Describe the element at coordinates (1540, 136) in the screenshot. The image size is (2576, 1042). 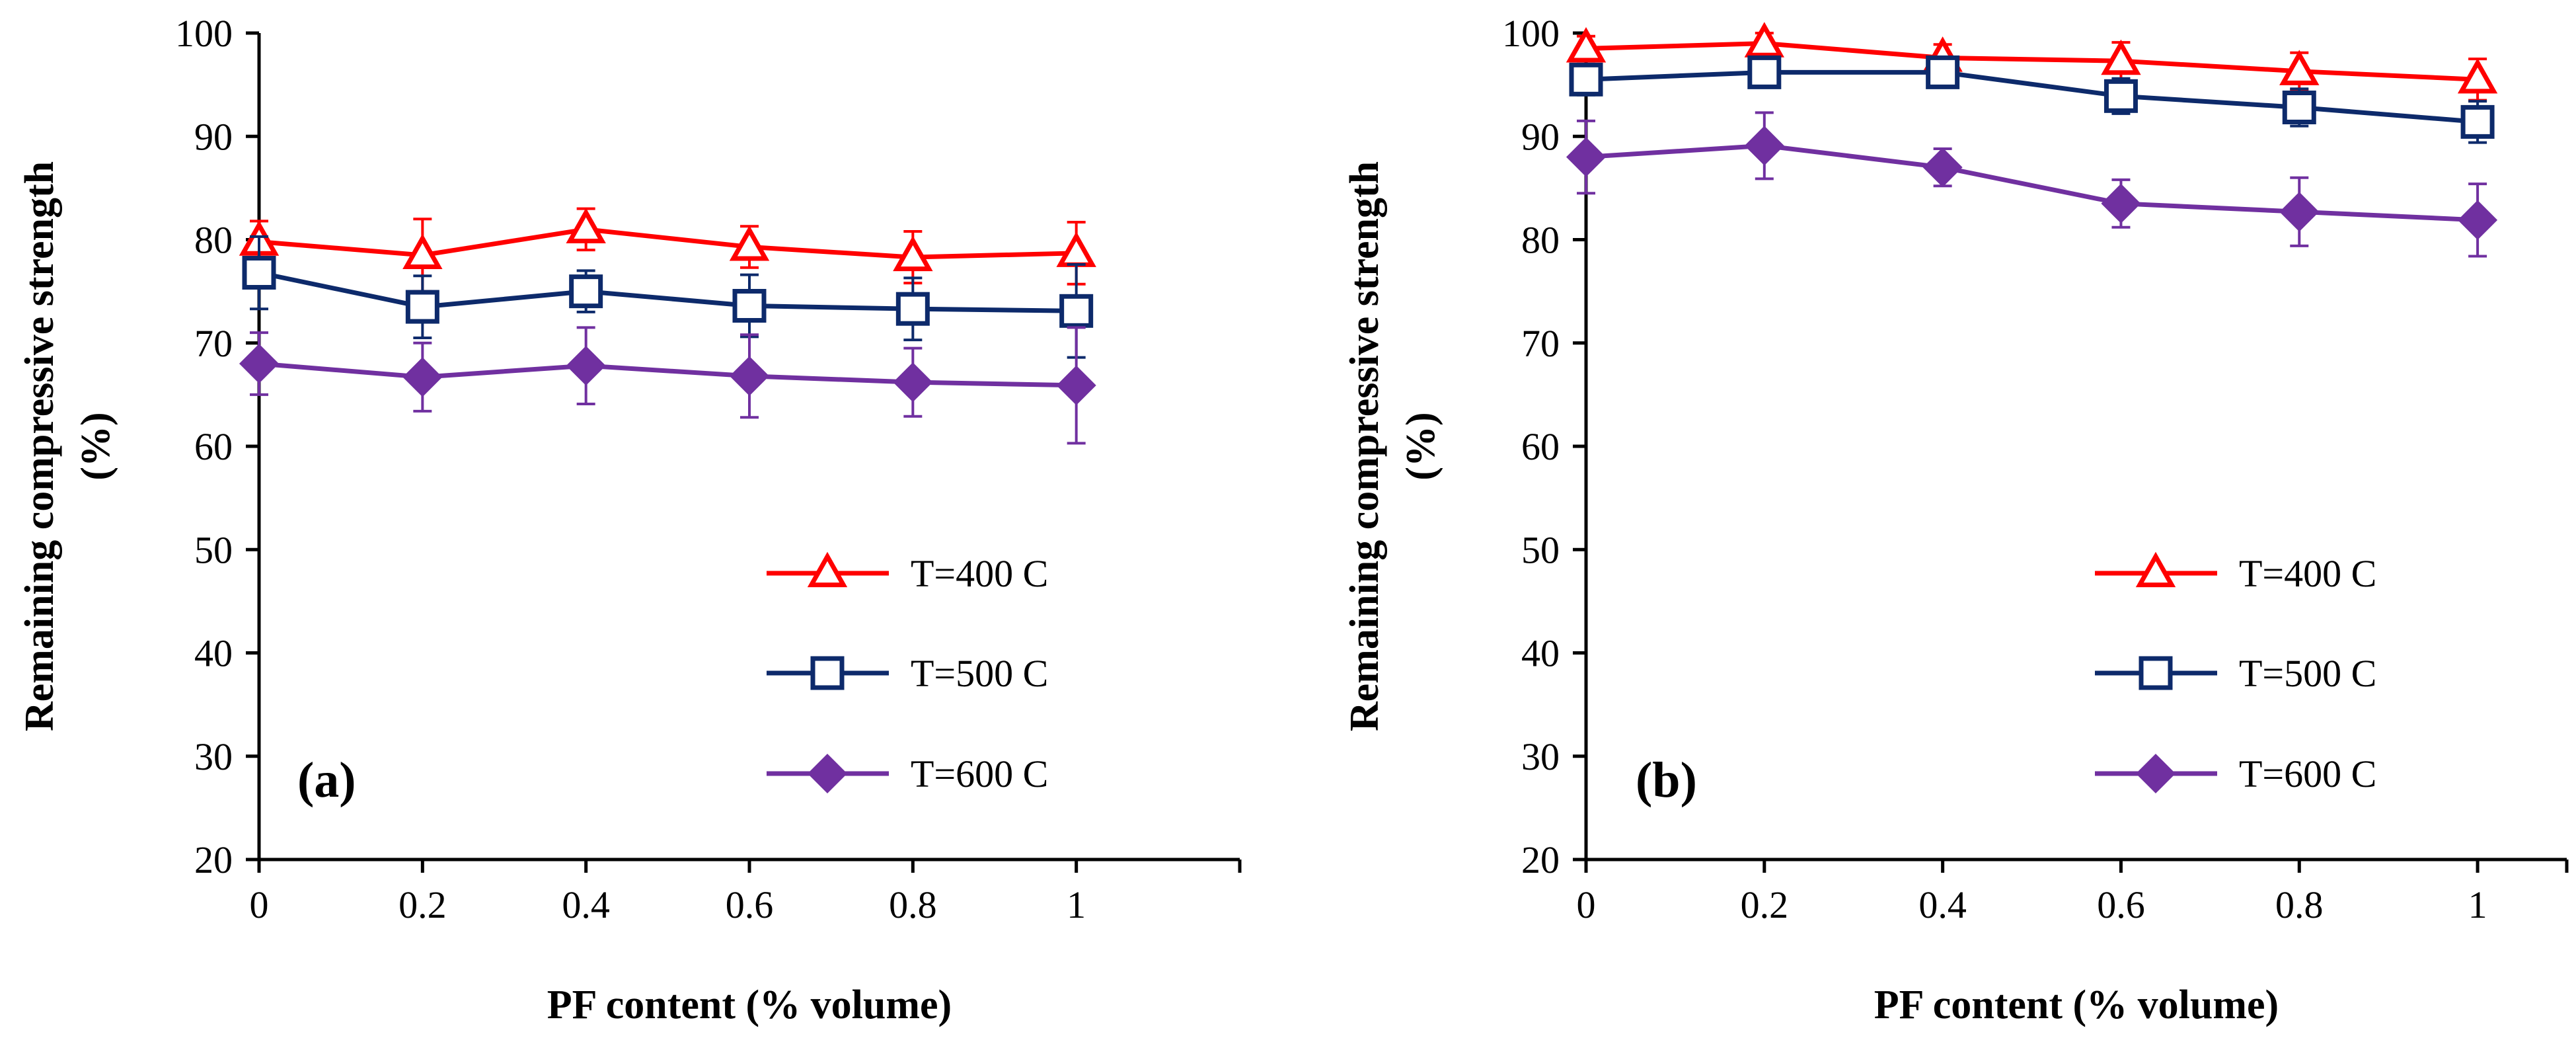
I see `panel-b-y-tick-label: 90` at that location.